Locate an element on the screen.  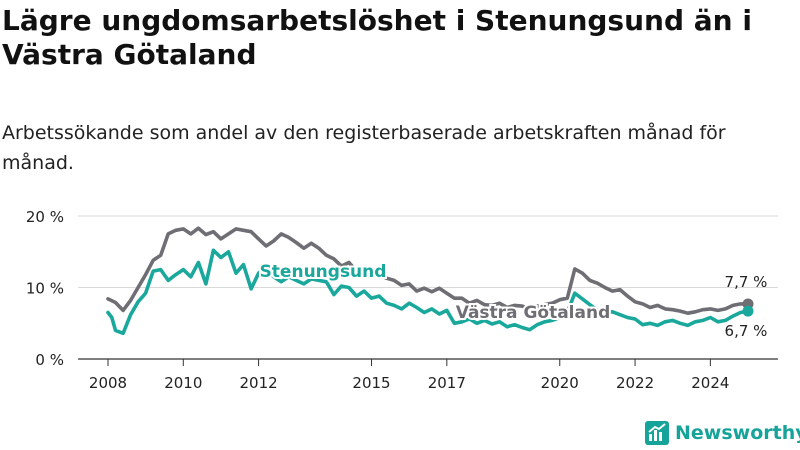
vastra-gotaland-series-label: Västra Götaland is located at coordinates (533, 313).